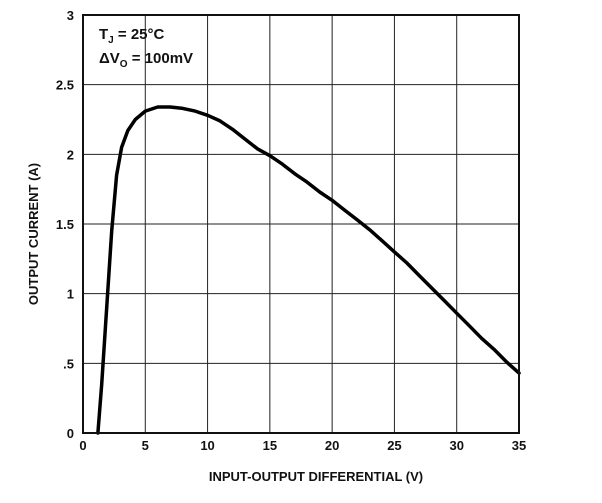  What do you see at coordinates (70, 15) in the screenshot?
I see `y-tick-label: 3` at bounding box center [70, 15].